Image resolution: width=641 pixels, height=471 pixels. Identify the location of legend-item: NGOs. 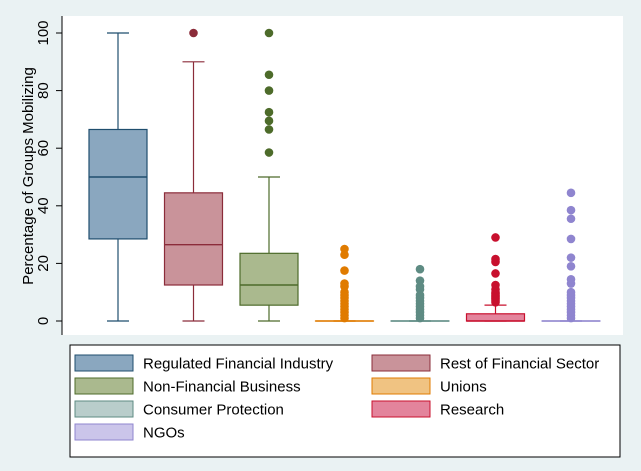
(130, 433).